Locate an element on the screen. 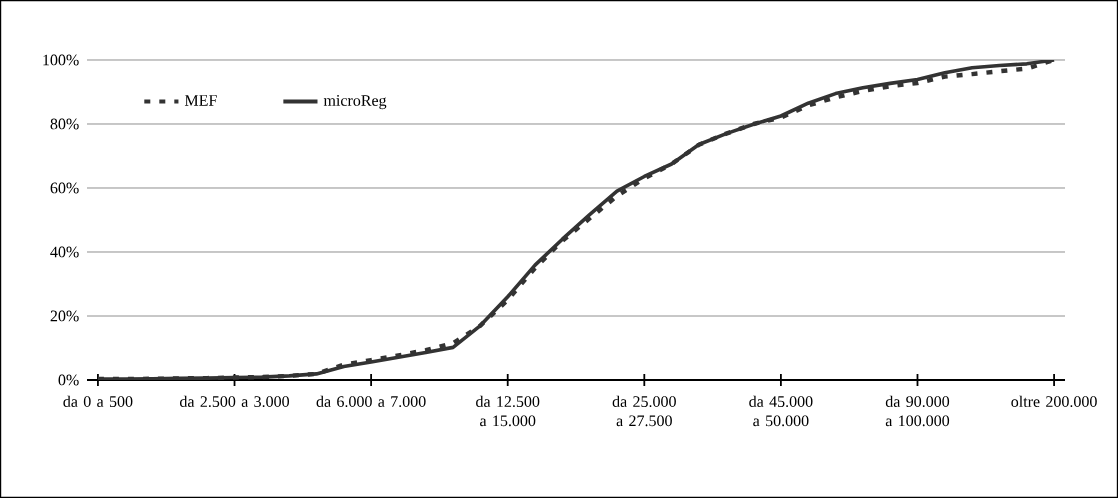 This screenshot has height=498, width=1118. x-tick-label: oltre 200.000 is located at coordinates (1054, 401).